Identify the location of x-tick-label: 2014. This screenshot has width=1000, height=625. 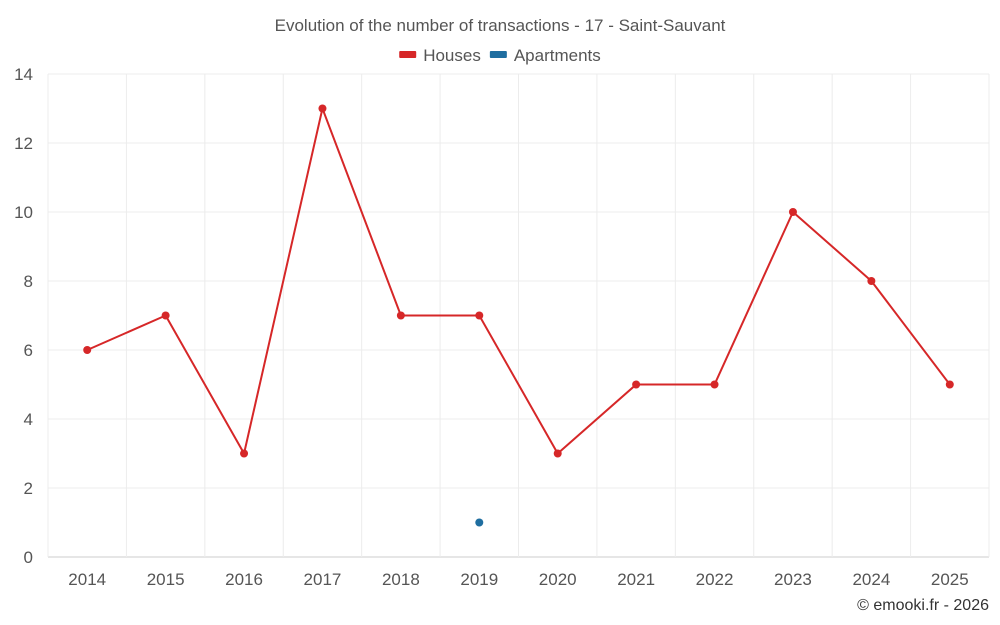
(87, 579).